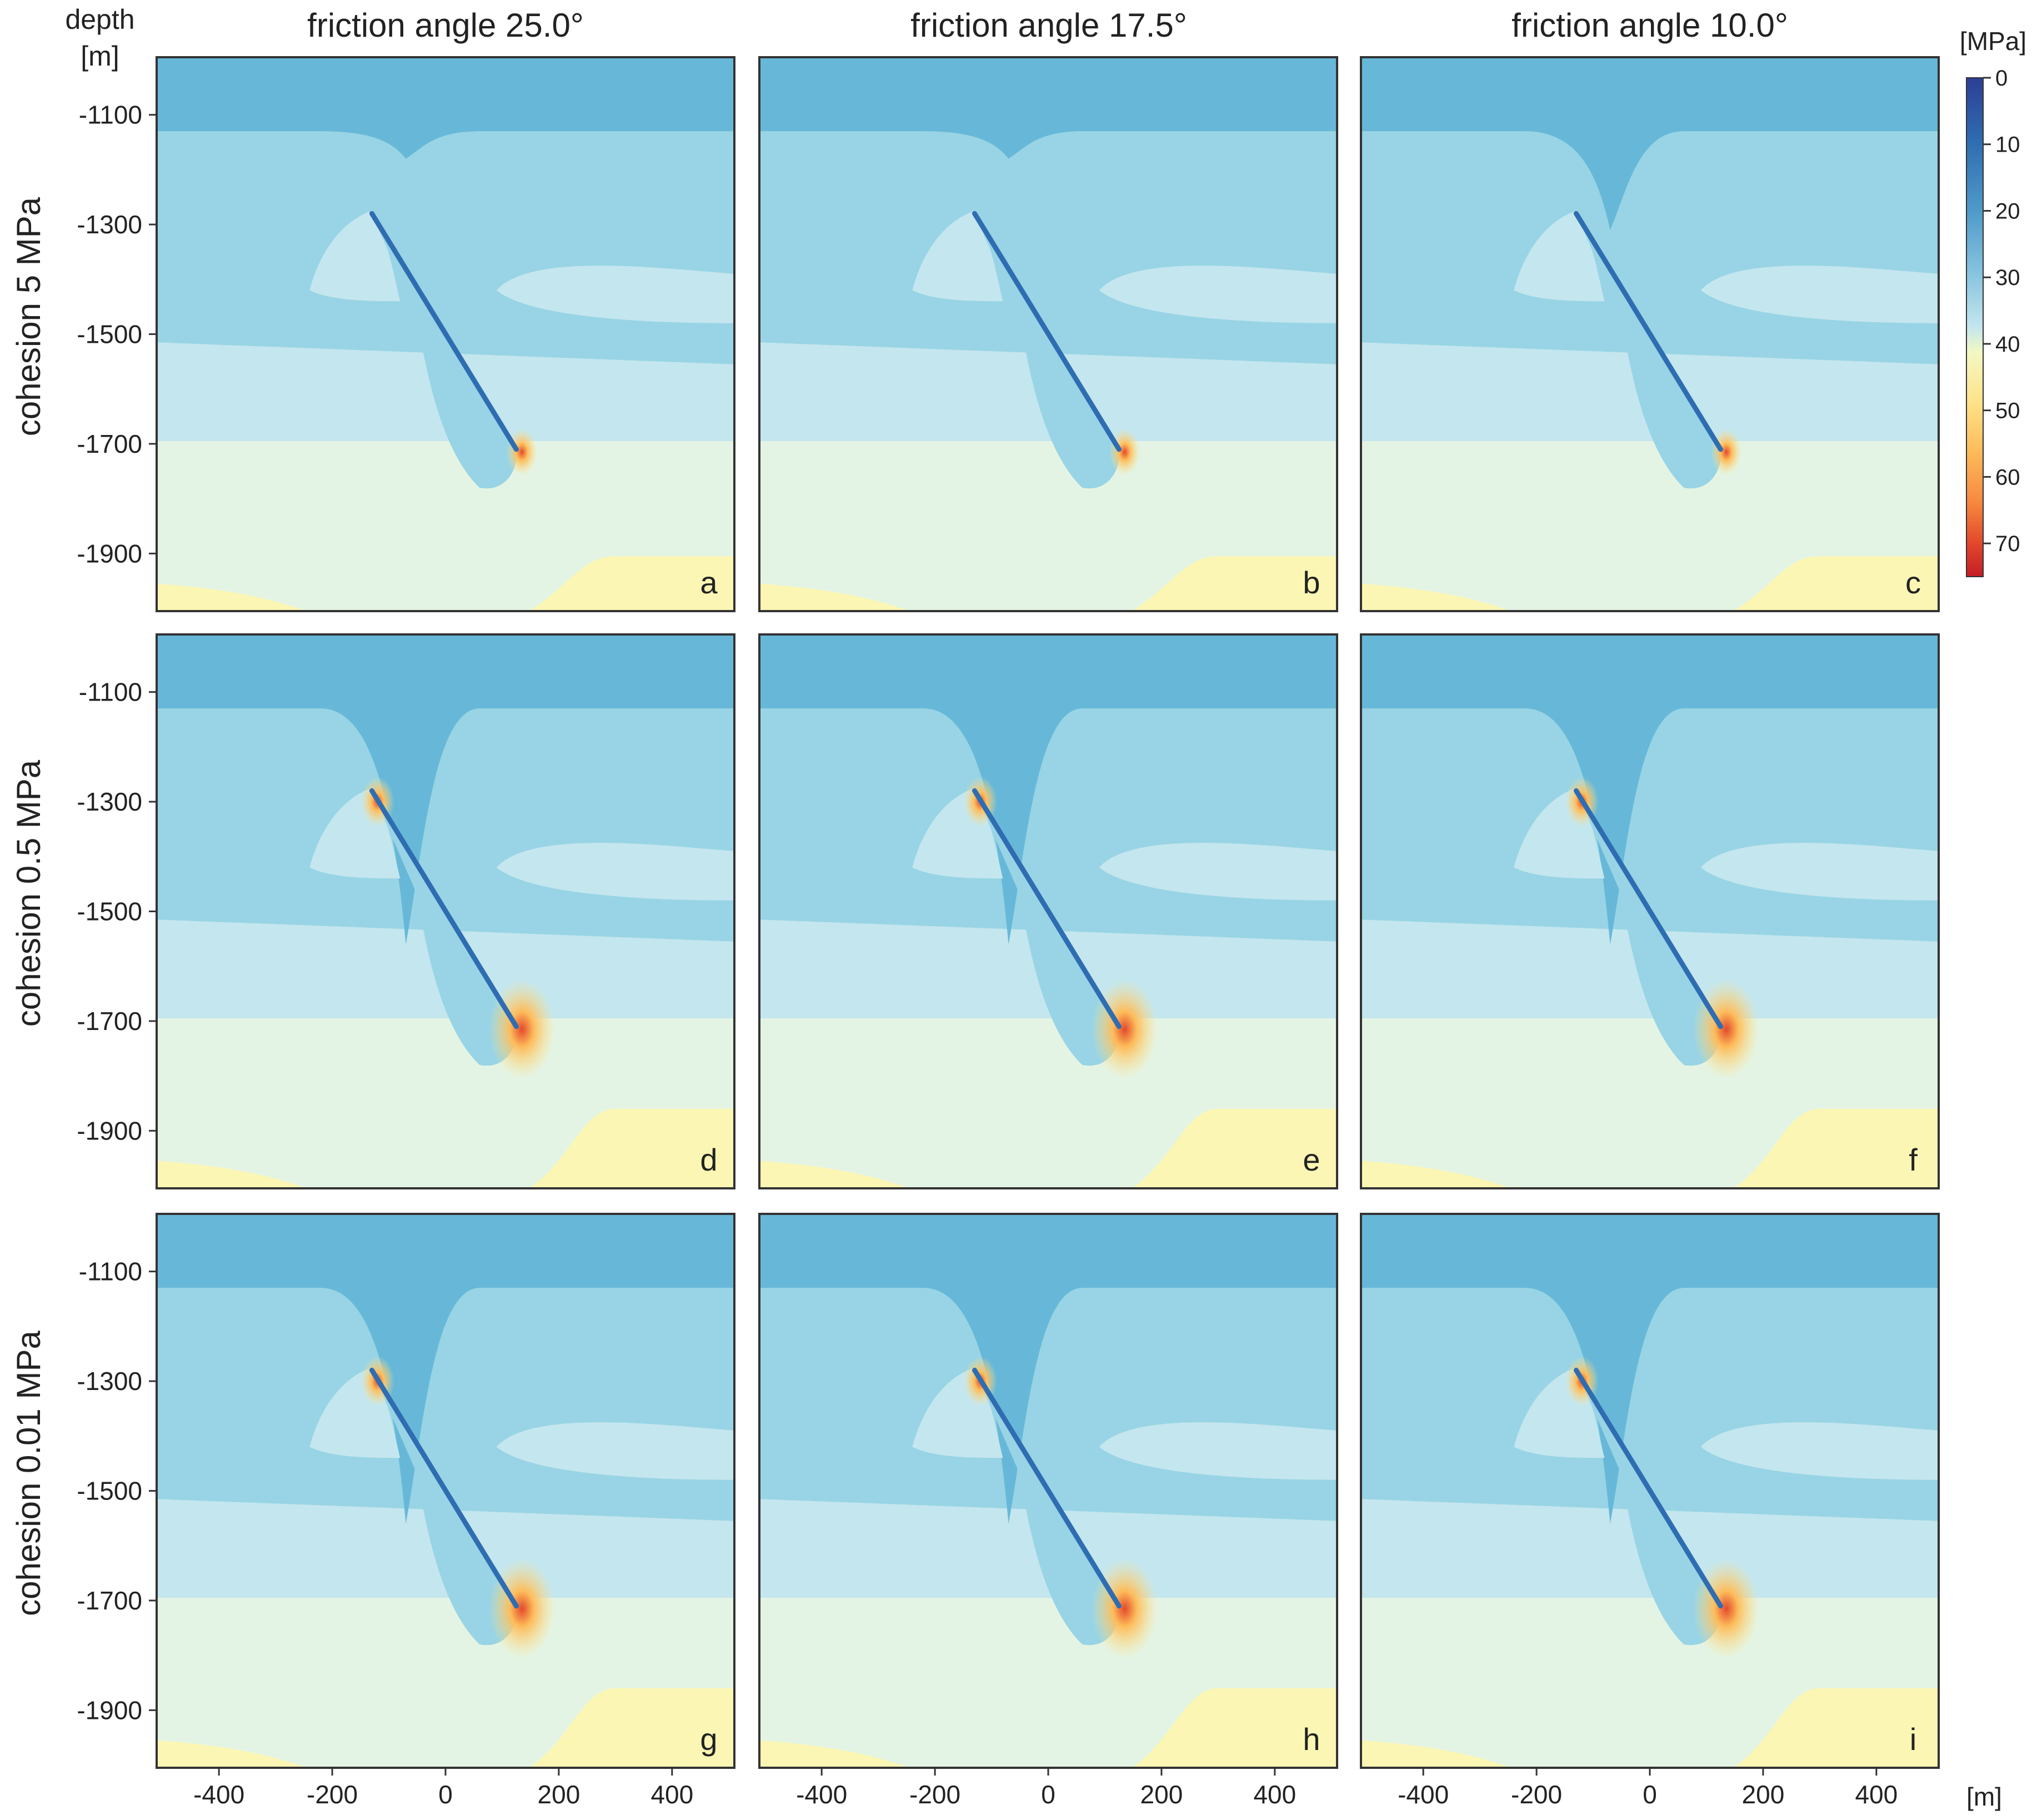 The height and width of the screenshot is (1820, 2032). I want to click on x-tick-label: 200, so click(559, 1794).